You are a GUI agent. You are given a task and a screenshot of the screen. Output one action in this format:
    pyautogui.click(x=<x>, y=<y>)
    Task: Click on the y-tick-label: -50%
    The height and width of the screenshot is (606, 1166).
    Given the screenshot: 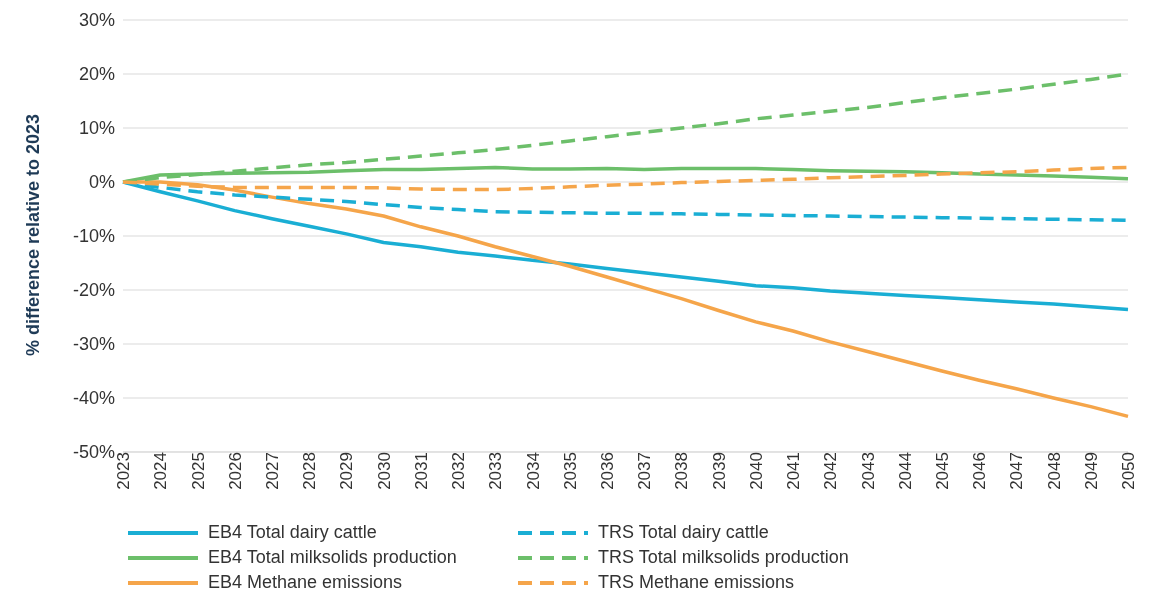 What is the action you would take?
    pyautogui.click(x=93, y=452)
    